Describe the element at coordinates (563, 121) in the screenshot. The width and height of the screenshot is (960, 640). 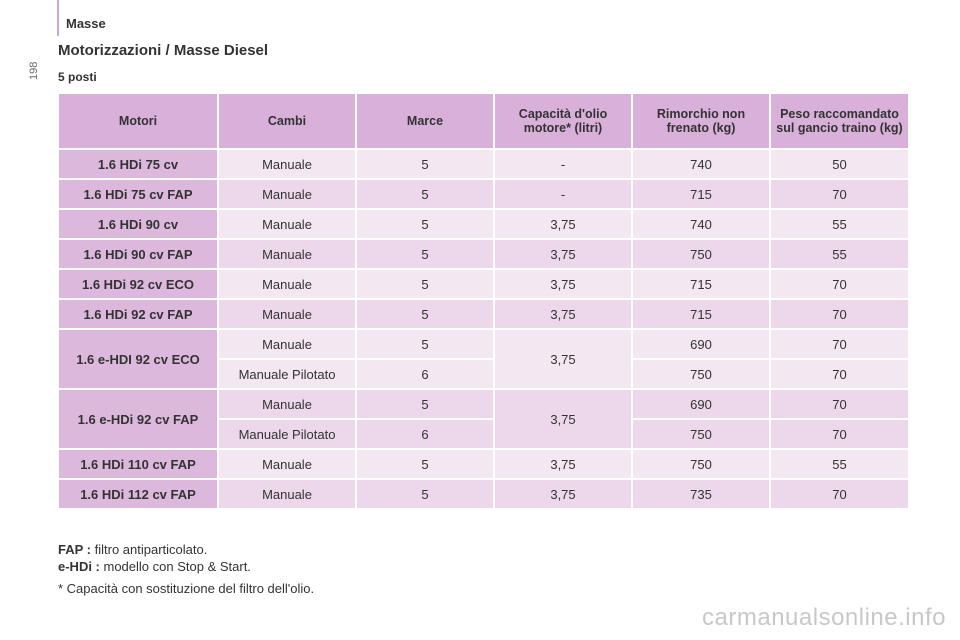
I see `header-capacita-olio: Capacità d'olio motore* (litri)` at that location.